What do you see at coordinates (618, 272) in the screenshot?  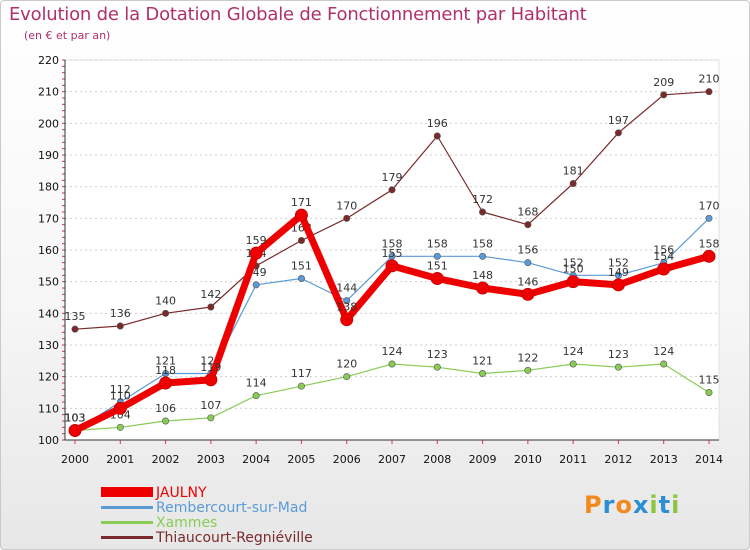 I see `series-jaulny-data-label: 149` at bounding box center [618, 272].